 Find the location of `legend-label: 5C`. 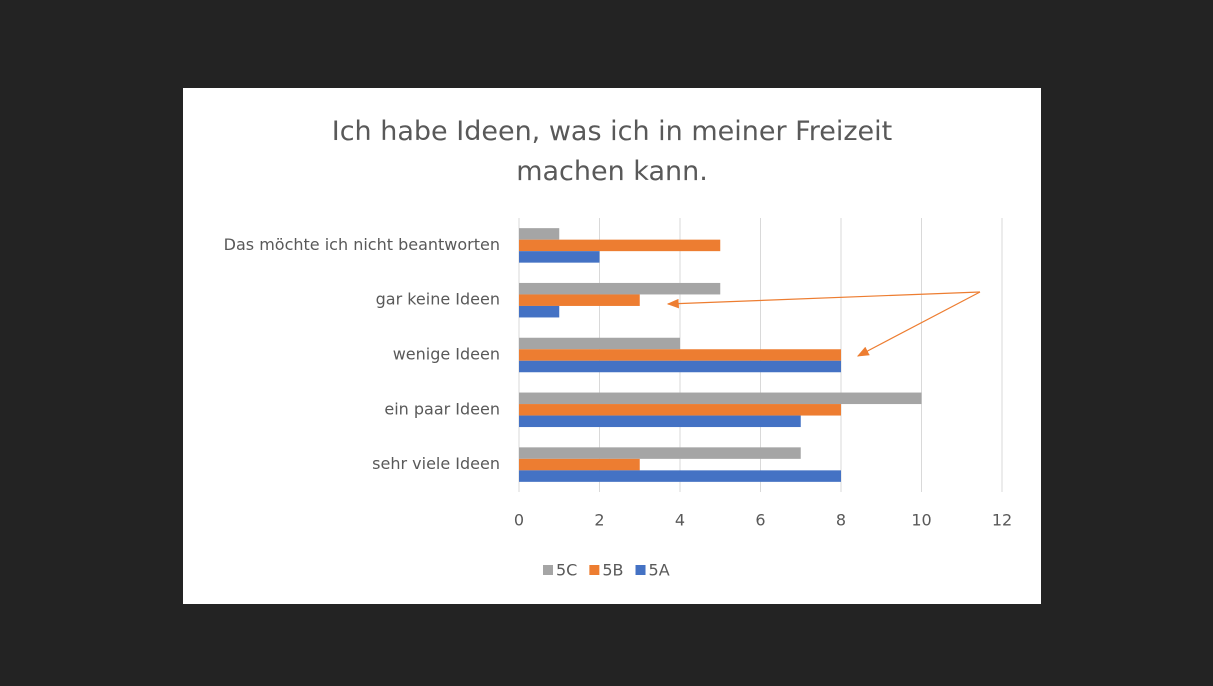

legend-label: 5C is located at coordinates (566, 570).